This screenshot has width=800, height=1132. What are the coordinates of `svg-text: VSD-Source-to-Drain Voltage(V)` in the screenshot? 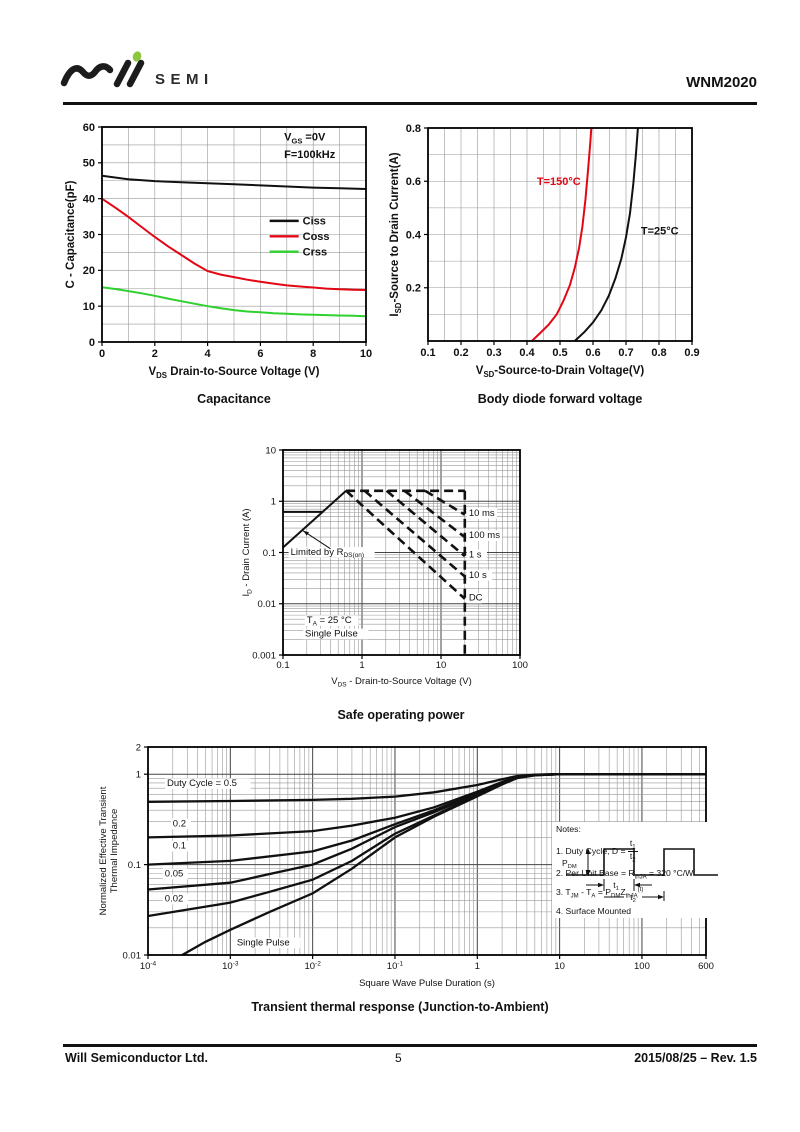 It's located at (560, 372).